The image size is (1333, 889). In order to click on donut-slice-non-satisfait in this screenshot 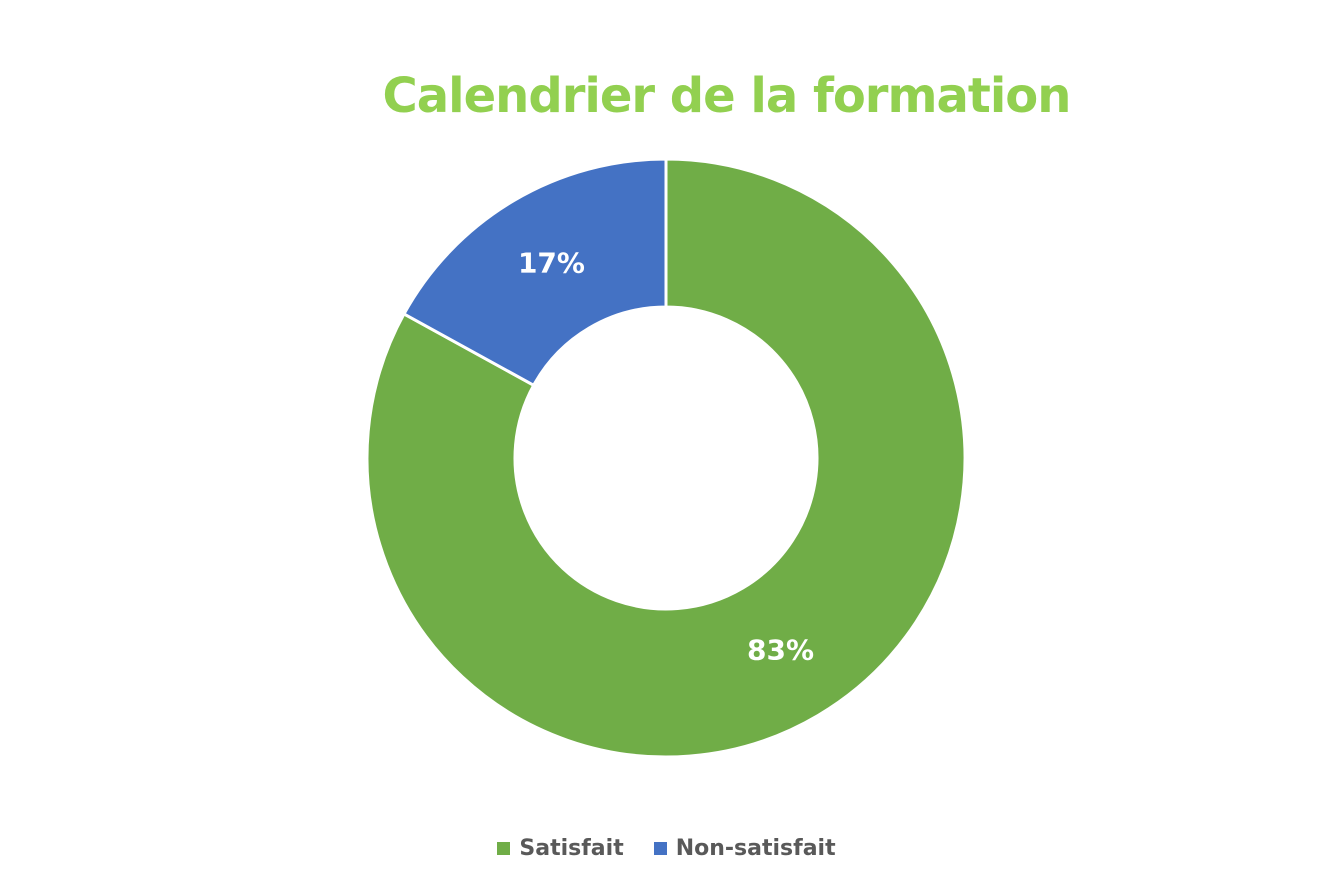, I will do `click(534, 272)`.